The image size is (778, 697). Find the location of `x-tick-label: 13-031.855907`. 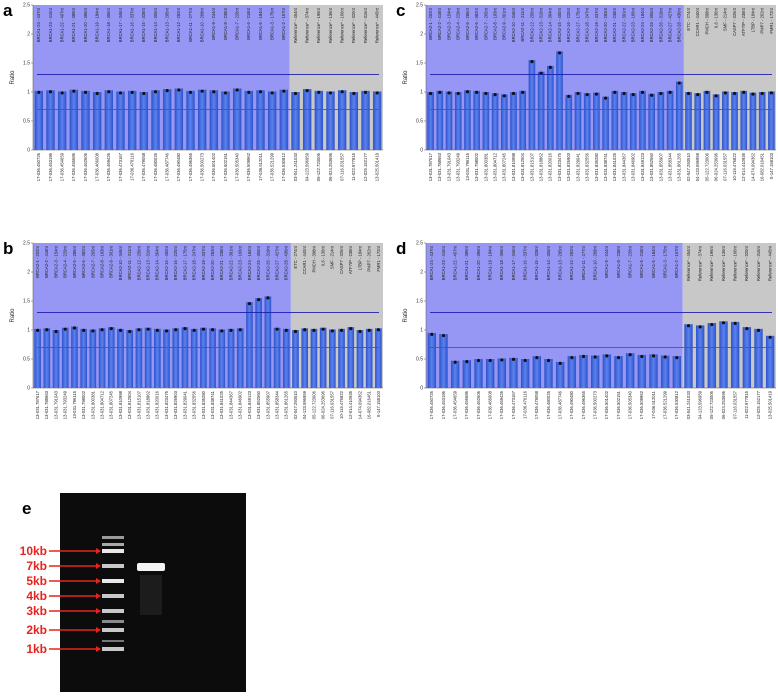

x-tick-label: 13-031.855907 is located at coordinates (660, 166).